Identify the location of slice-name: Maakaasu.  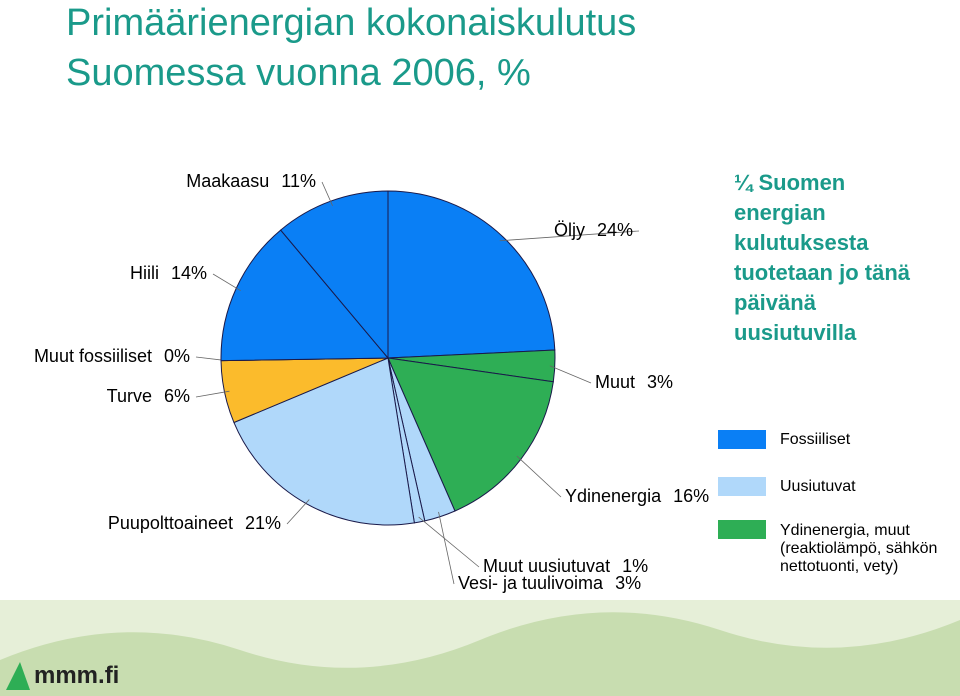
(227, 181).